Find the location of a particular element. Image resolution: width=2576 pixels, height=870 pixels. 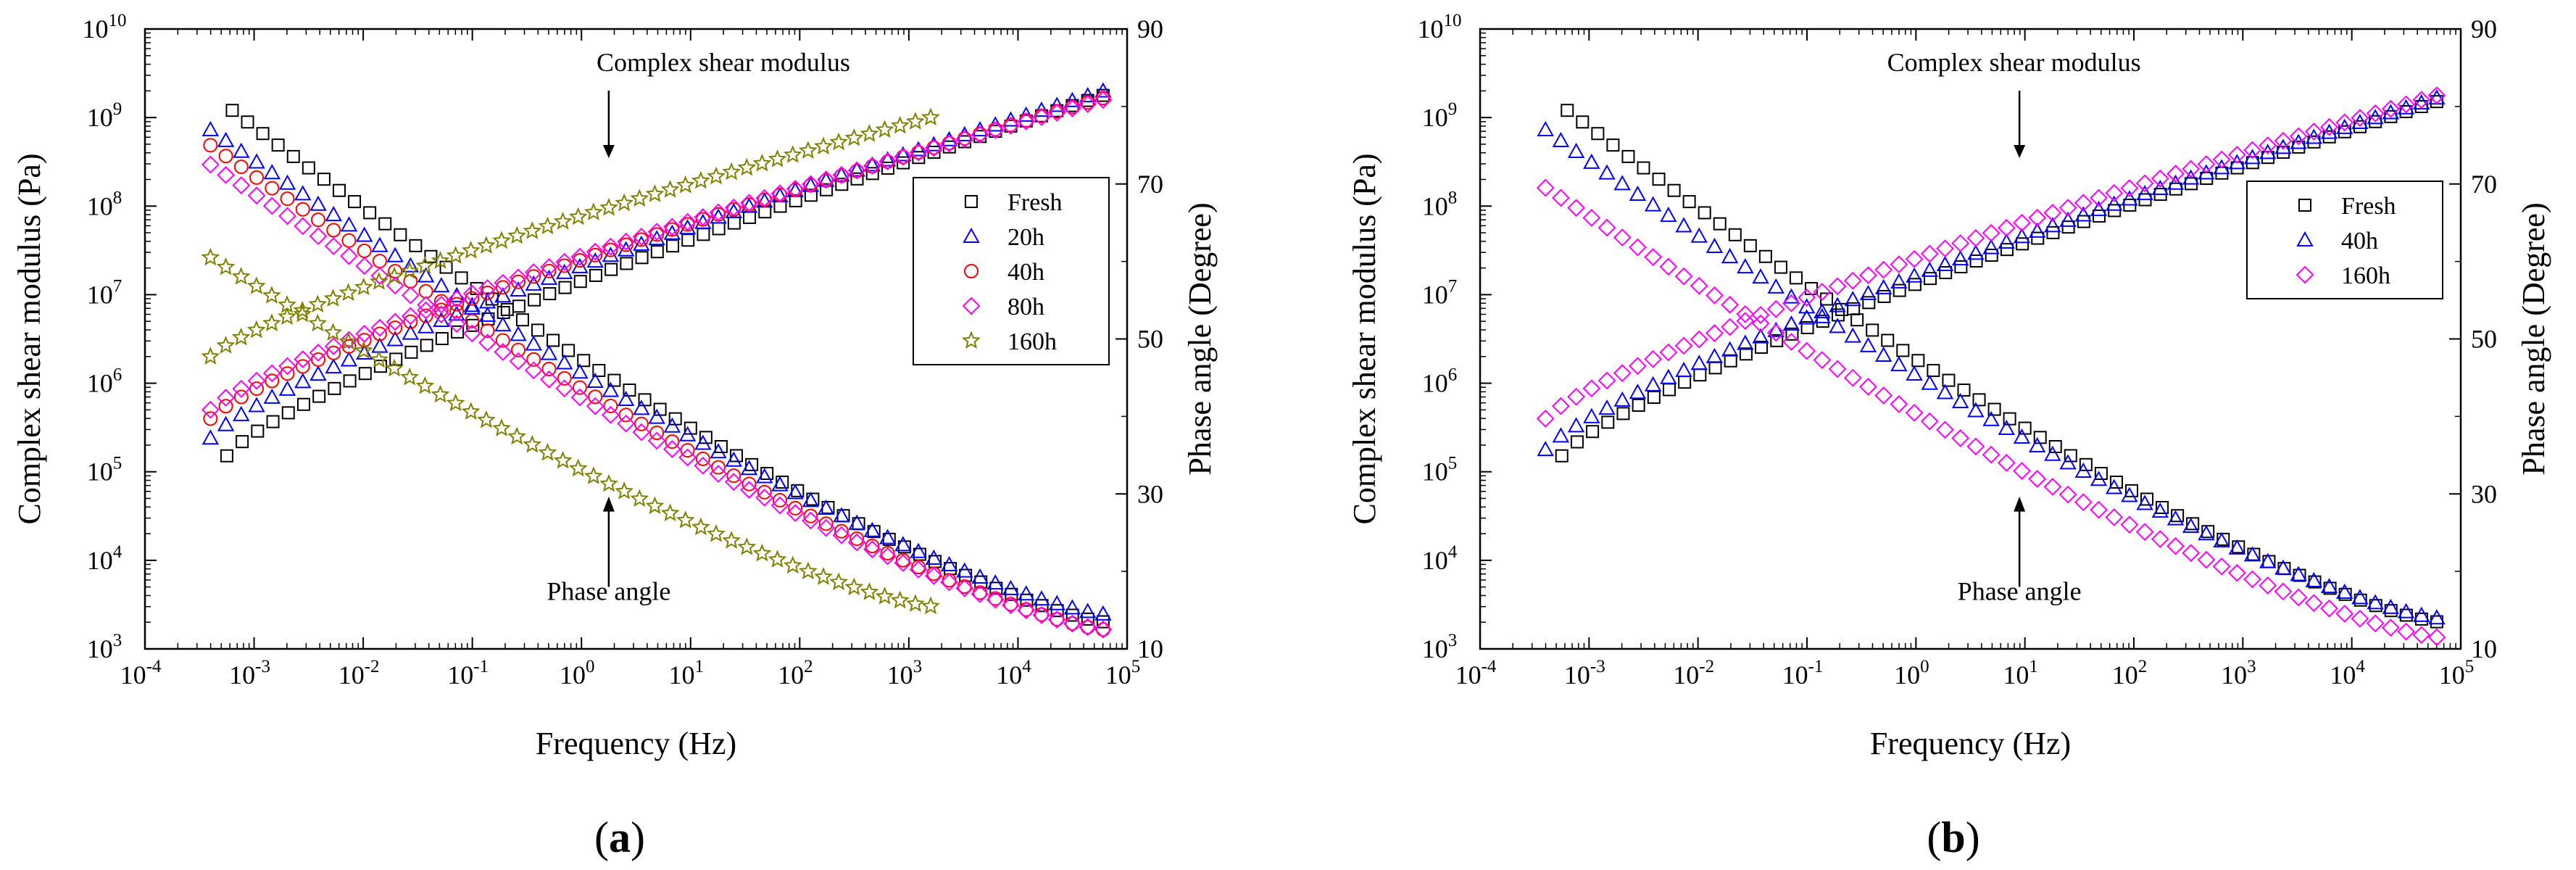

legend-label: 160h is located at coordinates (1032, 341).